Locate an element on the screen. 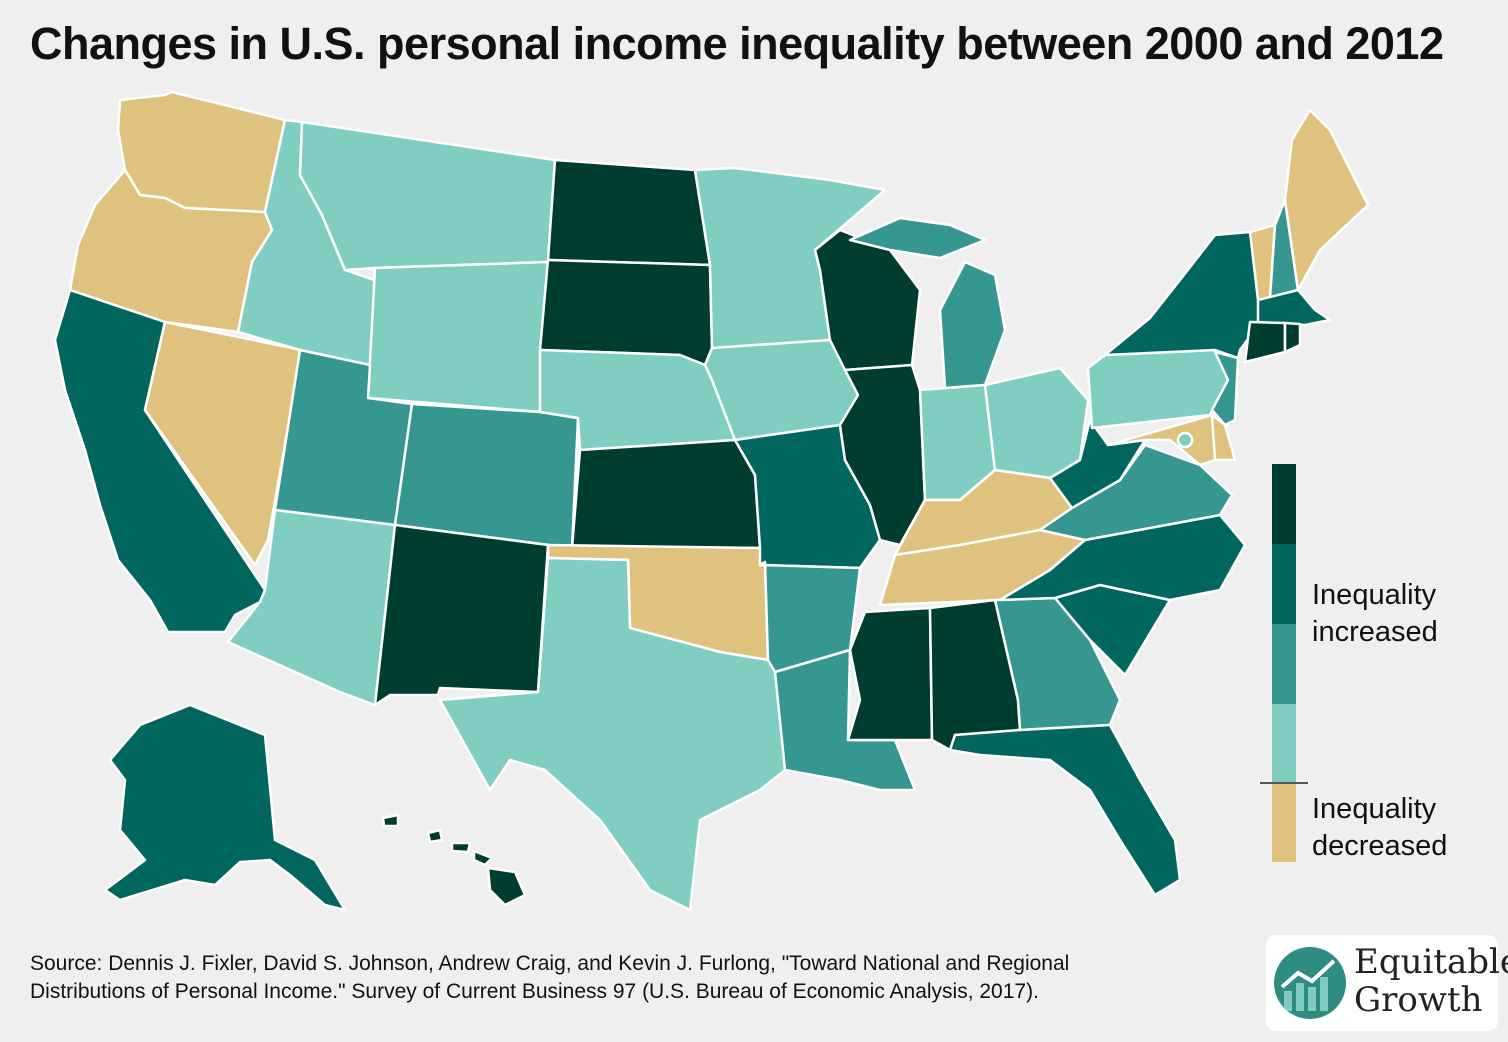 This screenshot has width=1508, height=1042. legend-decreased-label: Inequality decreased is located at coordinates (1379, 828).